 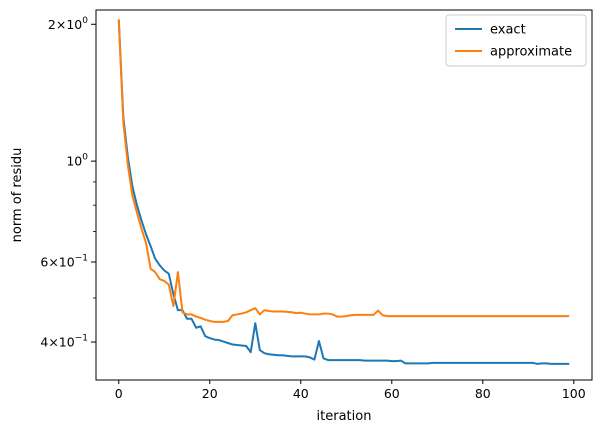 What do you see at coordinates (119, 393) in the screenshot?
I see `x-tick-label: 0` at bounding box center [119, 393].